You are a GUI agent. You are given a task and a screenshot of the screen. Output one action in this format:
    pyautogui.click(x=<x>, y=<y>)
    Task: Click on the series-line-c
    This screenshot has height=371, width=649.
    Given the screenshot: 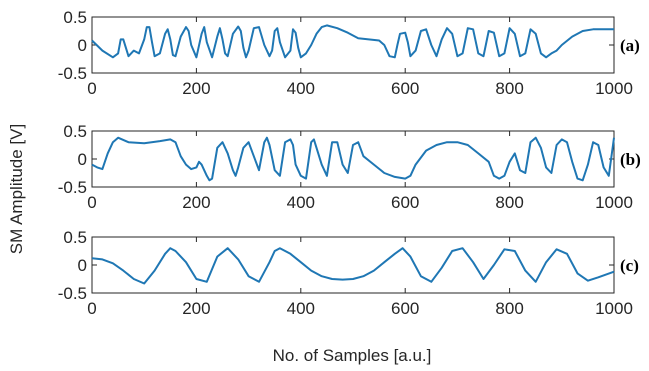 What is the action you would take?
    pyautogui.click(x=353, y=266)
    